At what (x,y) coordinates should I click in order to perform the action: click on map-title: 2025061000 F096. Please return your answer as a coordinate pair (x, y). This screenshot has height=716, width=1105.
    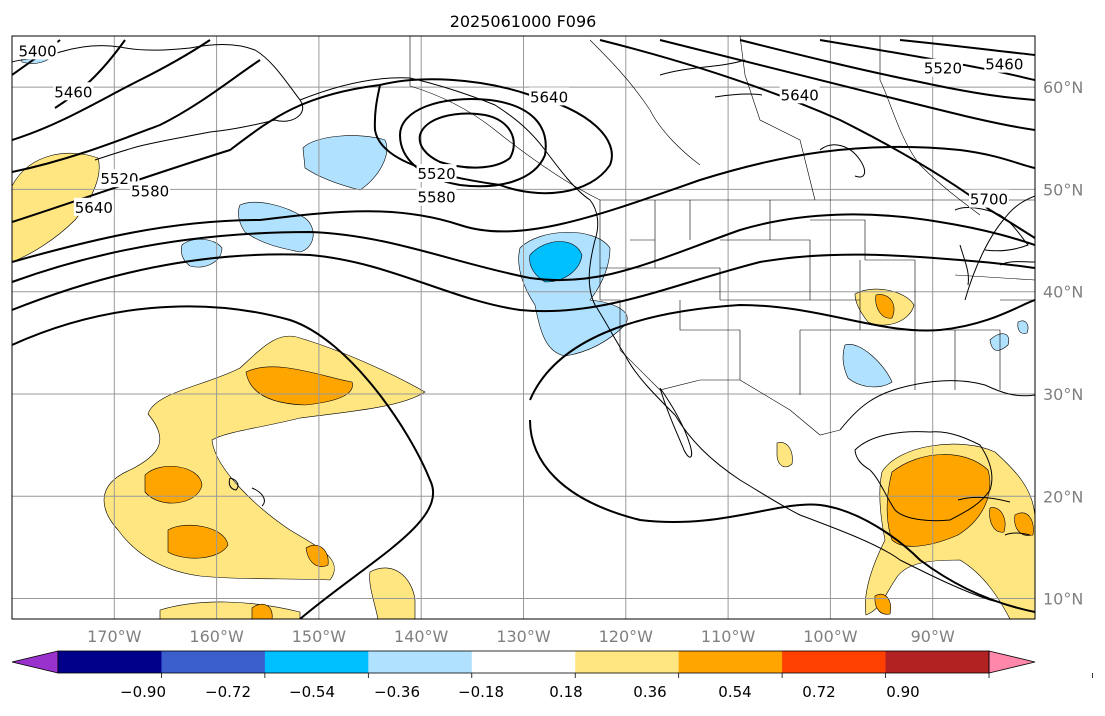
    Looking at the image, I should click on (523, 21).